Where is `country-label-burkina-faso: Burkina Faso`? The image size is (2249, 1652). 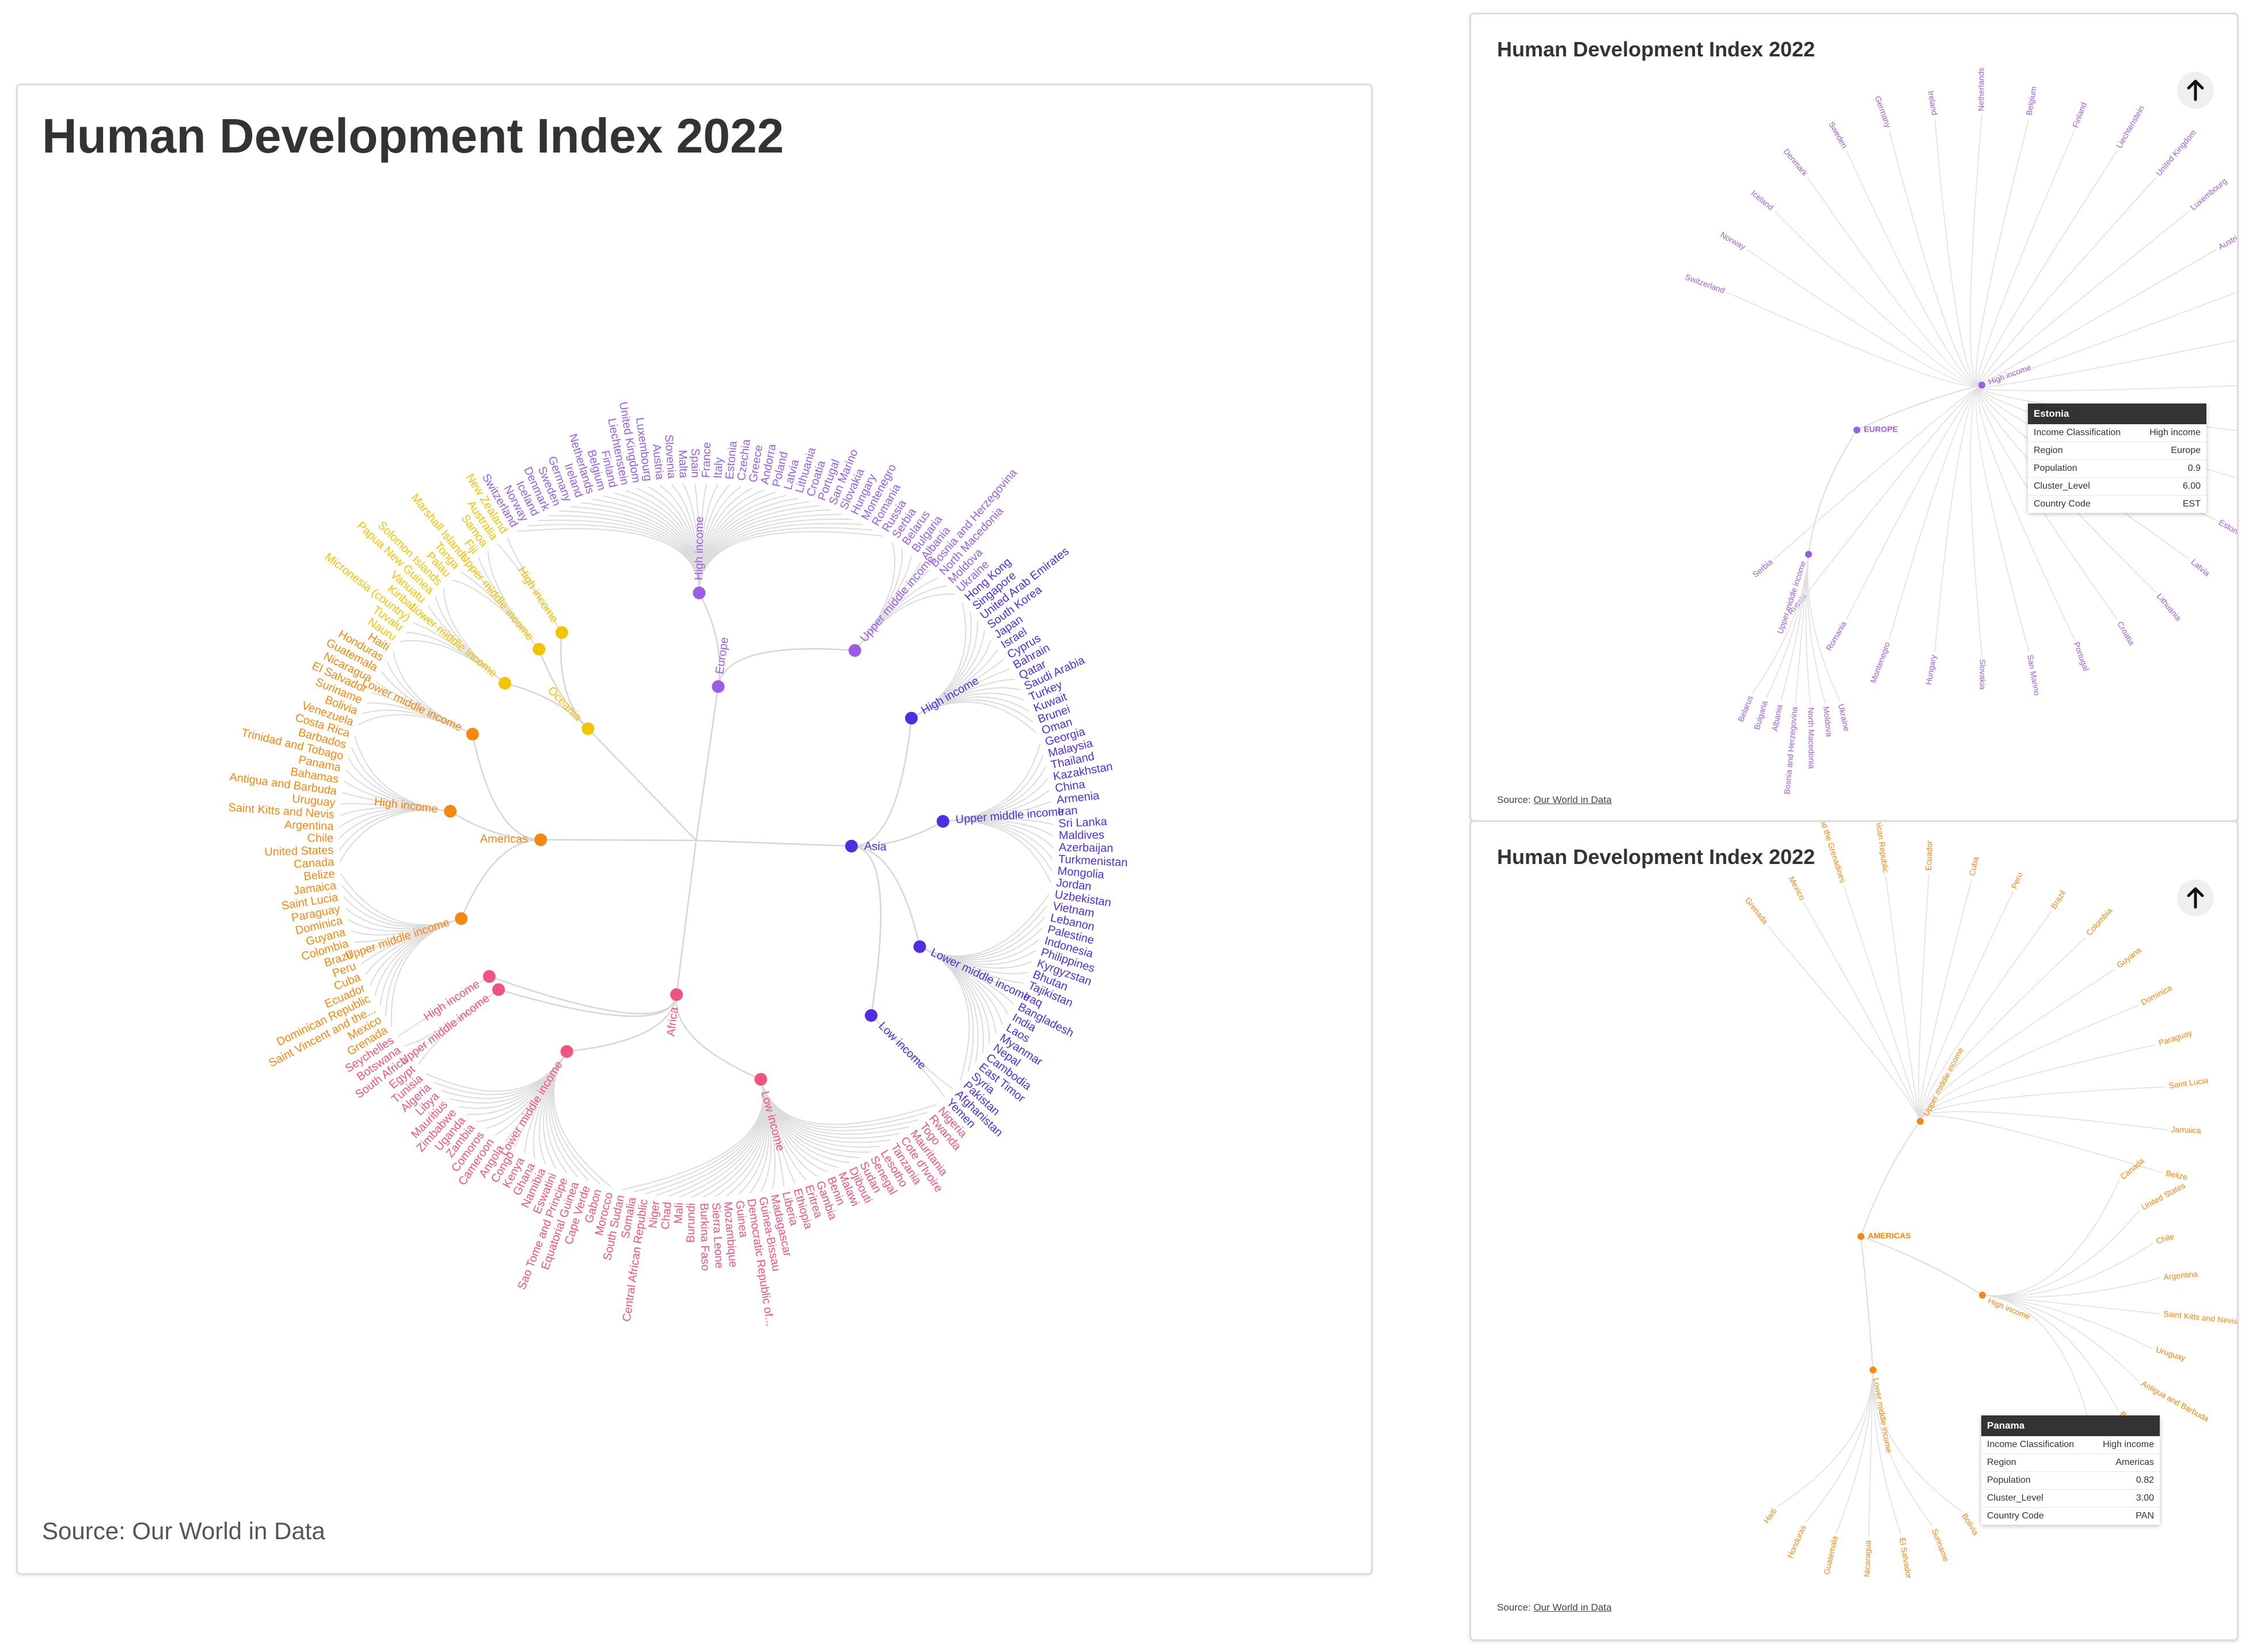 country-label-burkina-faso: Burkina Faso is located at coordinates (704, 1237).